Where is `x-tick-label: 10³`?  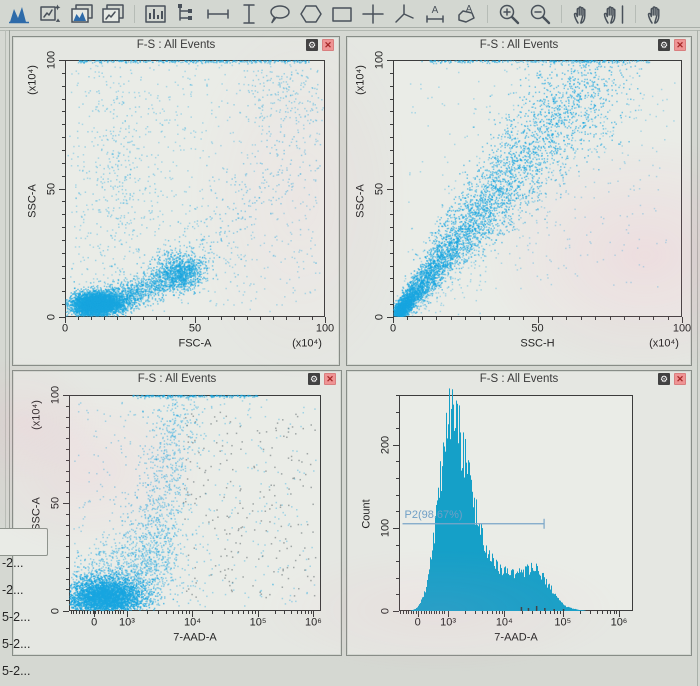 x-tick-label: 10³ is located at coordinates (448, 622).